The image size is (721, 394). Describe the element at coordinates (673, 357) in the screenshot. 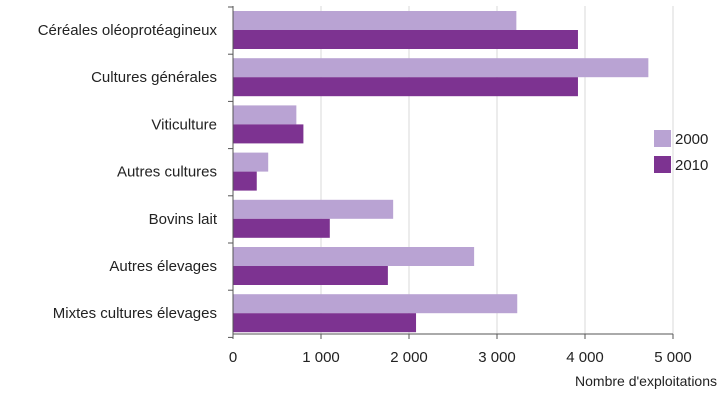

I see `x-tick-label: 5 000` at that location.